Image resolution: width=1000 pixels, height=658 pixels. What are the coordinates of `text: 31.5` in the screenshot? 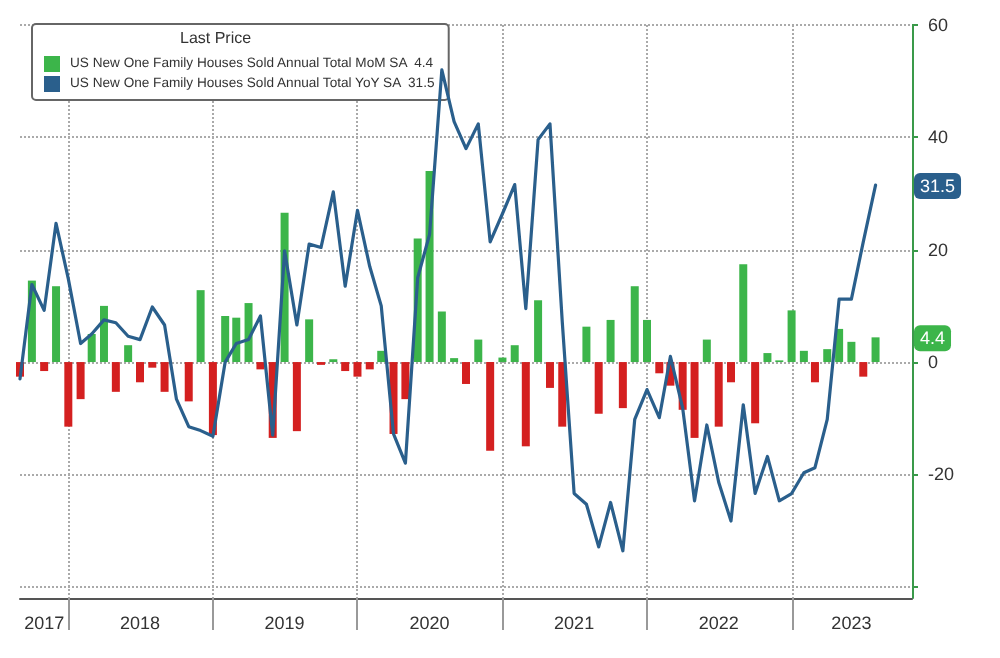 It's located at (938, 186).